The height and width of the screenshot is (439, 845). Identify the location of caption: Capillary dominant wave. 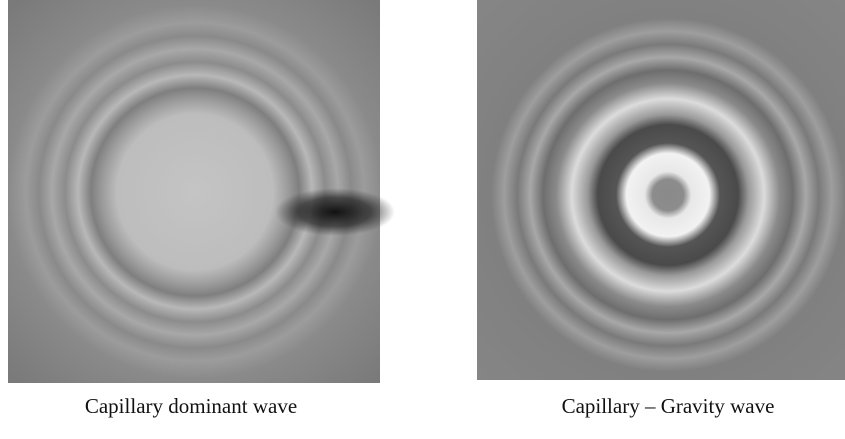
(191, 406).